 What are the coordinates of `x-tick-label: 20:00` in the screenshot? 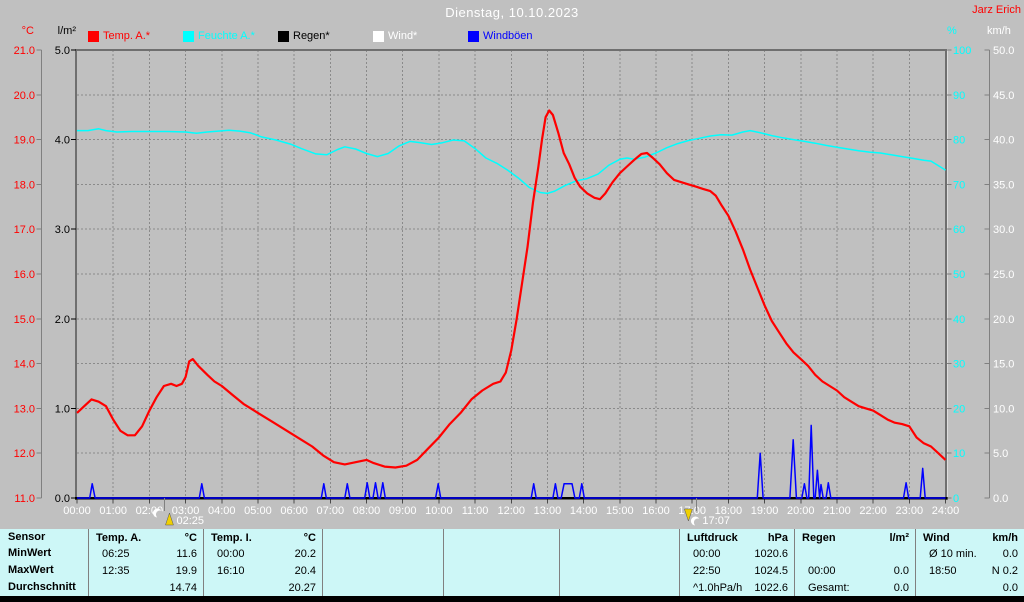 It's located at (801, 511).